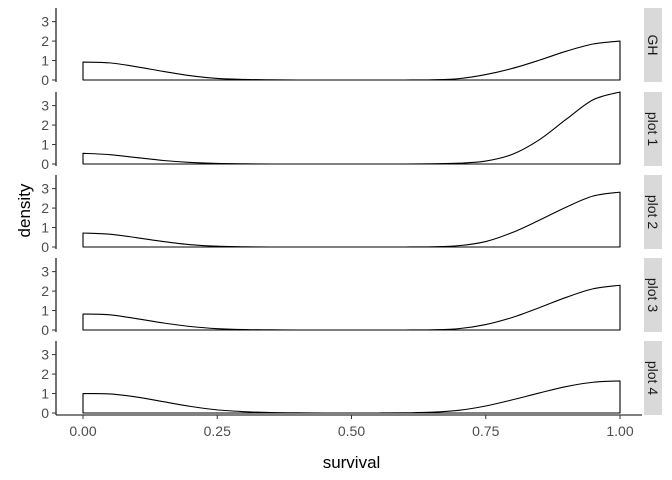 Image resolution: width=672 pixels, height=480 pixels. Describe the element at coordinates (351, 60) in the screenshot. I see `density-curve-gh` at that location.